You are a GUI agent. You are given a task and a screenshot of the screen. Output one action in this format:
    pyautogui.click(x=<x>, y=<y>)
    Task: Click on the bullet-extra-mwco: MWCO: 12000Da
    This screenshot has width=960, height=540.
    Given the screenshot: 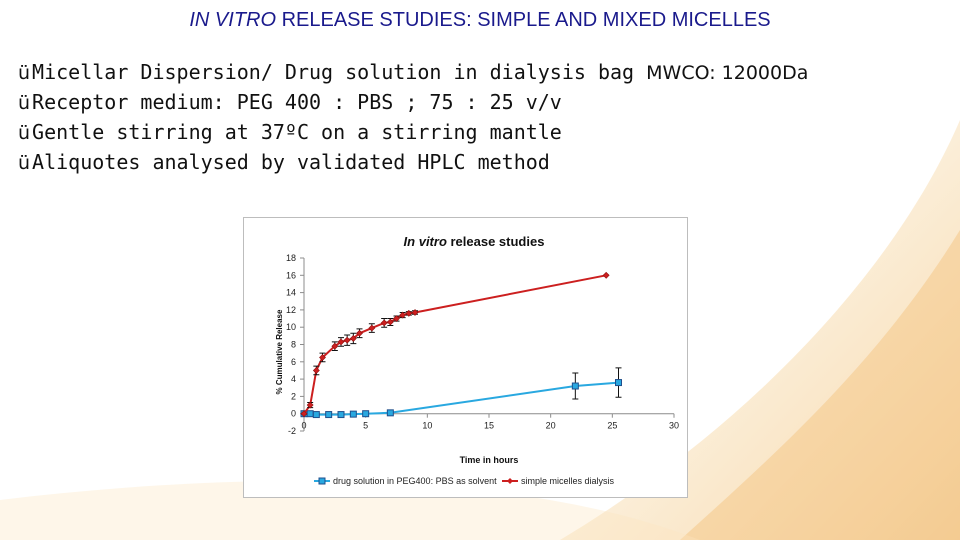 What is the action you would take?
    pyautogui.click(x=727, y=73)
    